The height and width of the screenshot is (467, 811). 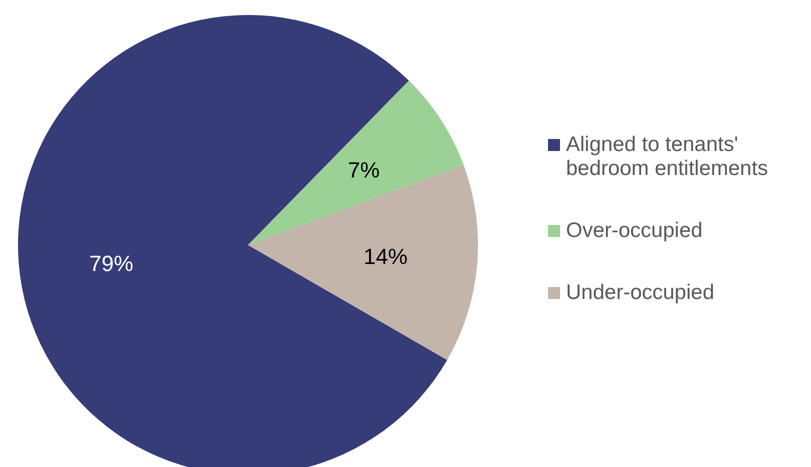 I want to click on legend-label: Over-occupied, so click(x=634, y=230).